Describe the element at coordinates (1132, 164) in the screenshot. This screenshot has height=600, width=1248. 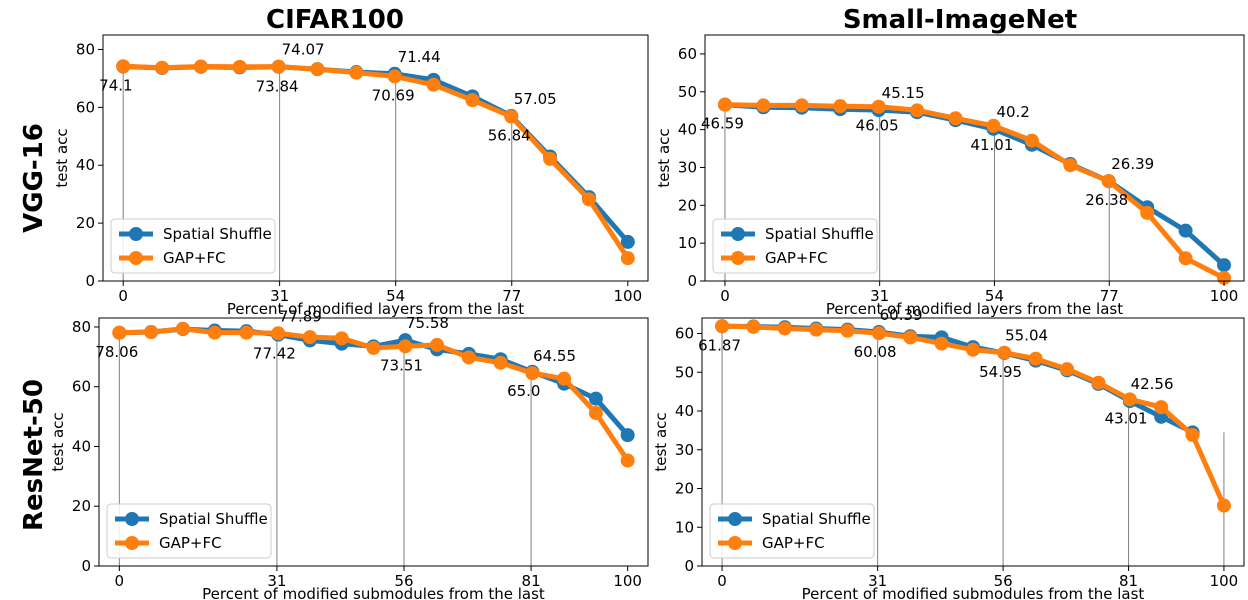
I see `data-label: 26.39` at that location.